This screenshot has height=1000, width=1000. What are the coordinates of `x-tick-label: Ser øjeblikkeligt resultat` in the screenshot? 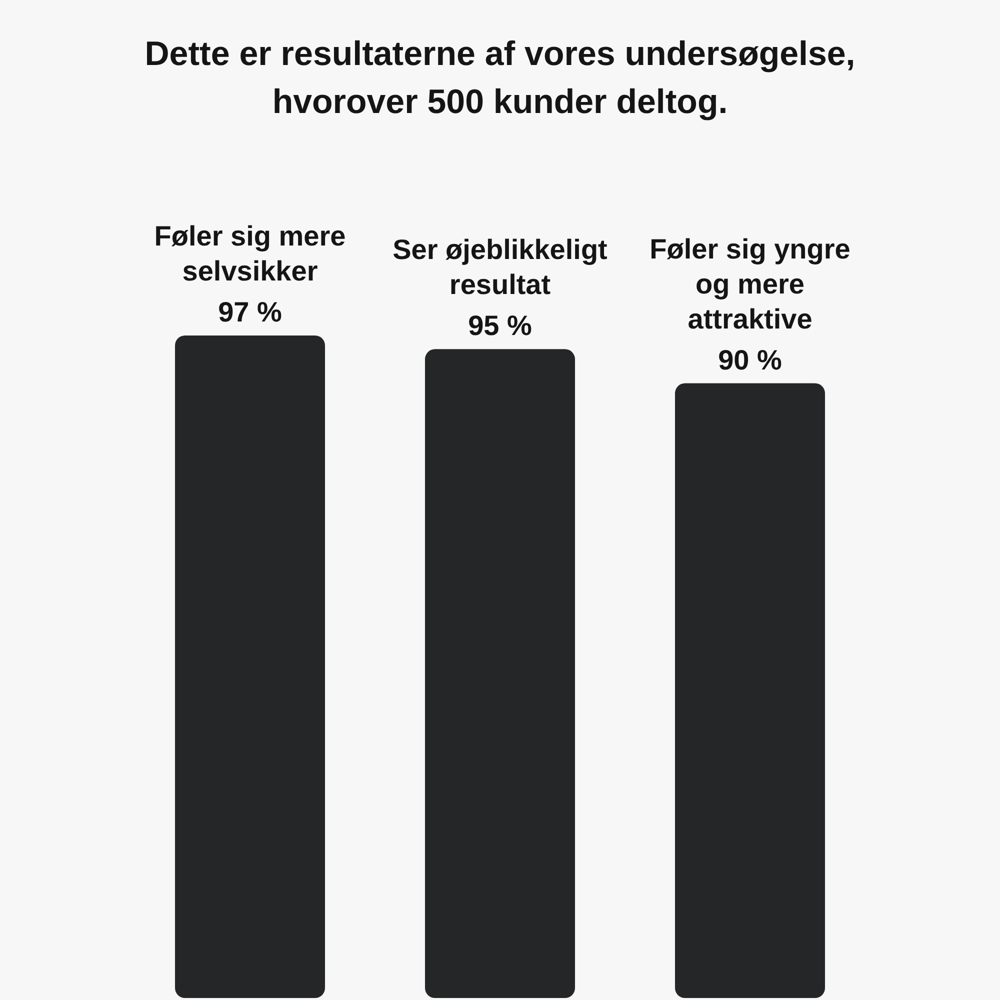 It's located at (500, 267).